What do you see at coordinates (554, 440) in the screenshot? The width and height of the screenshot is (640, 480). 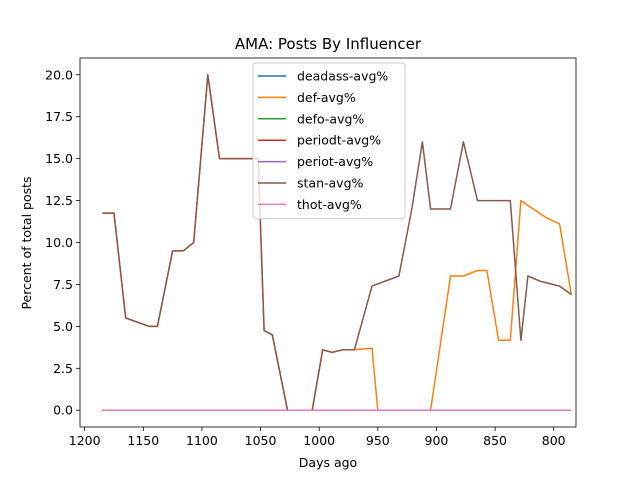 I see `x-tick-label: 800` at bounding box center [554, 440].